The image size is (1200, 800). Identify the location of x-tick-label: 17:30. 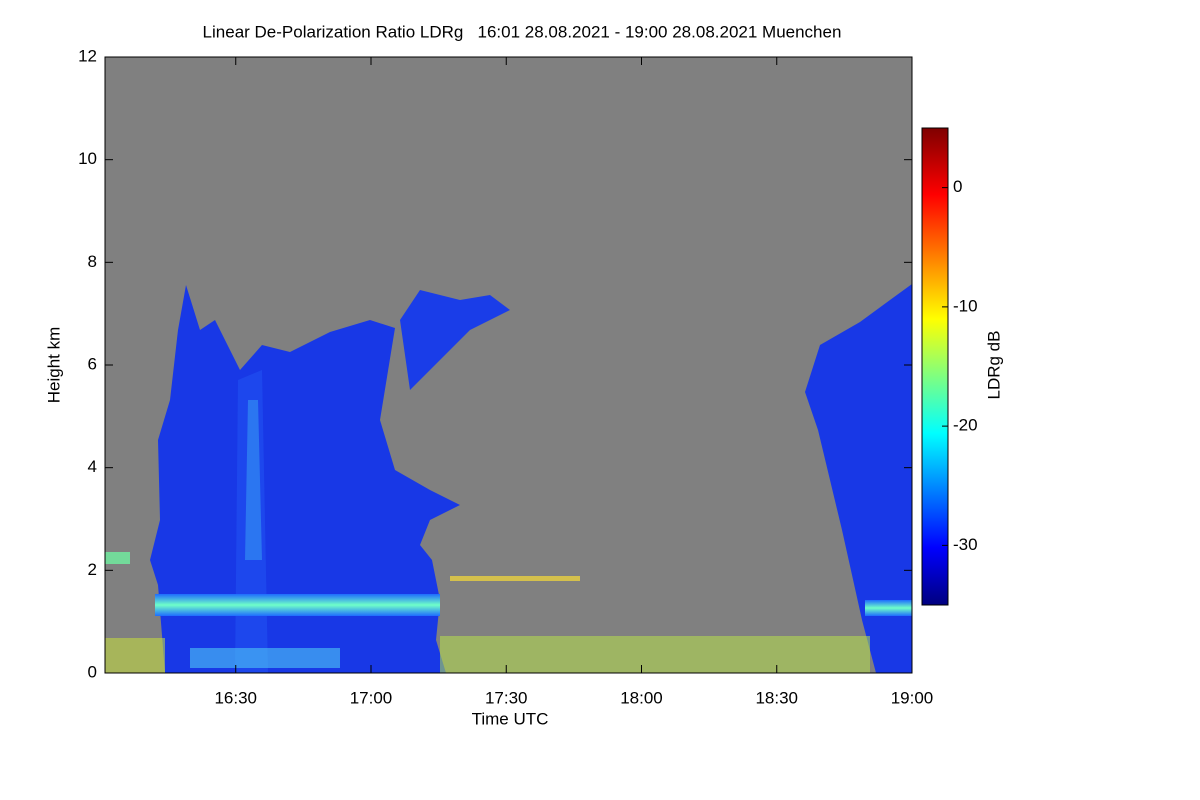
(506, 697).